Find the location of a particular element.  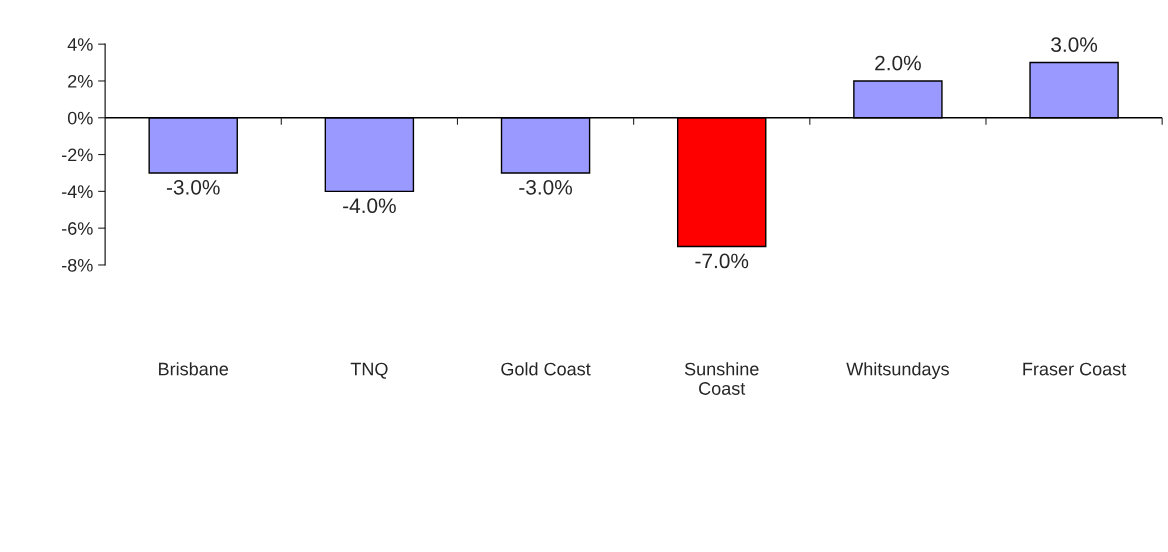

x-tick-label: Fraser Coast is located at coordinates (1075, 369).